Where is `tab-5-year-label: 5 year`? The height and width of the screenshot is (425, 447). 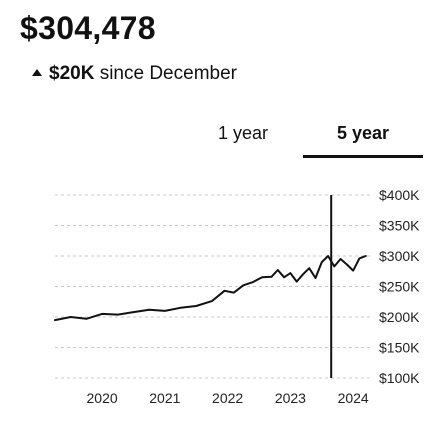
tab-5-year-label: 5 year is located at coordinates (363, 133).